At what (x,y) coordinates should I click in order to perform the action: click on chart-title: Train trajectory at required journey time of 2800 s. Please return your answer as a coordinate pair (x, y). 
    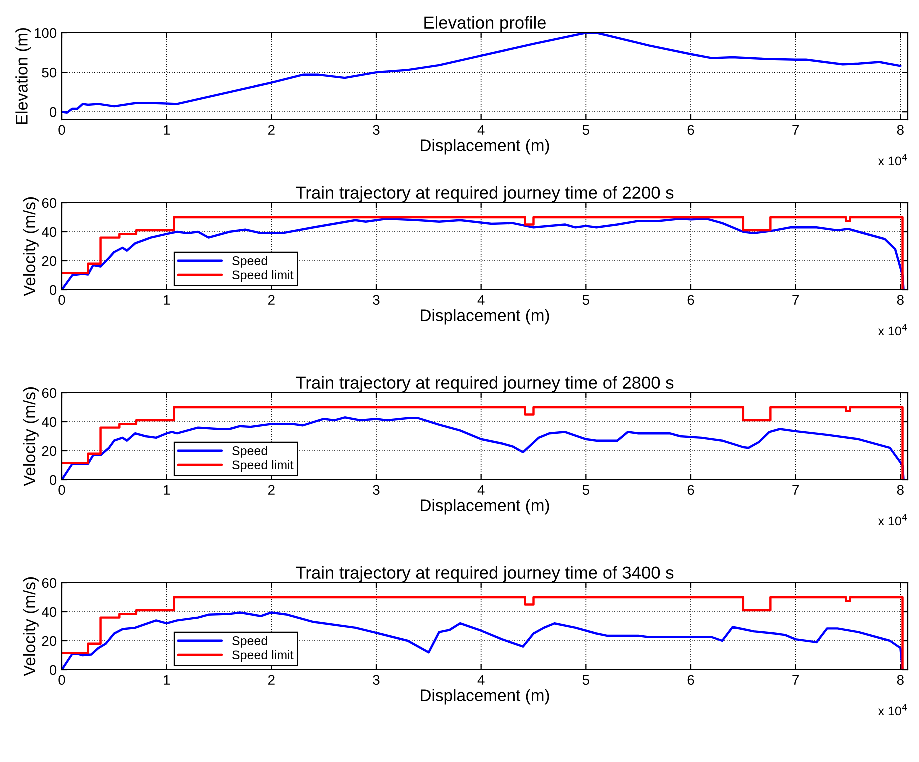
    Looking at the image, I should click on (485, 384).